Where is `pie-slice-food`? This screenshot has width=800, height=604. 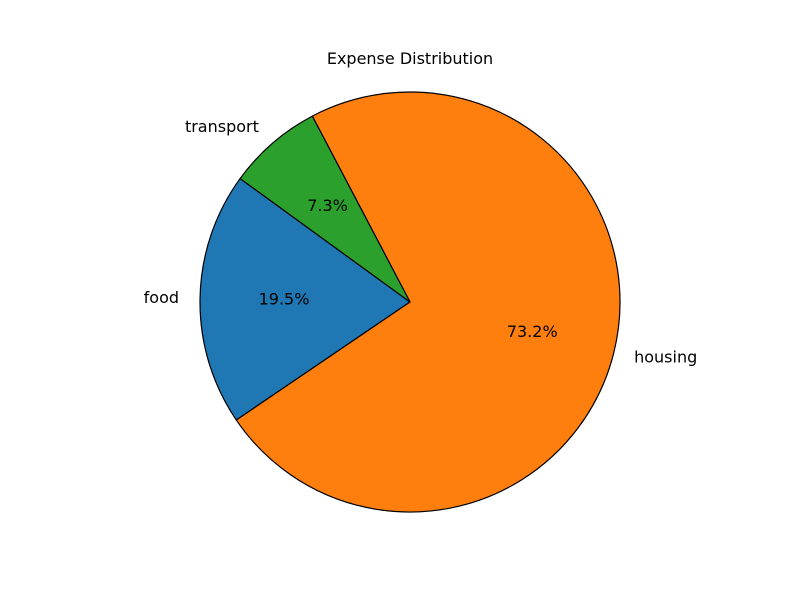 pie-slice-food is located at coordinates (305, 299).